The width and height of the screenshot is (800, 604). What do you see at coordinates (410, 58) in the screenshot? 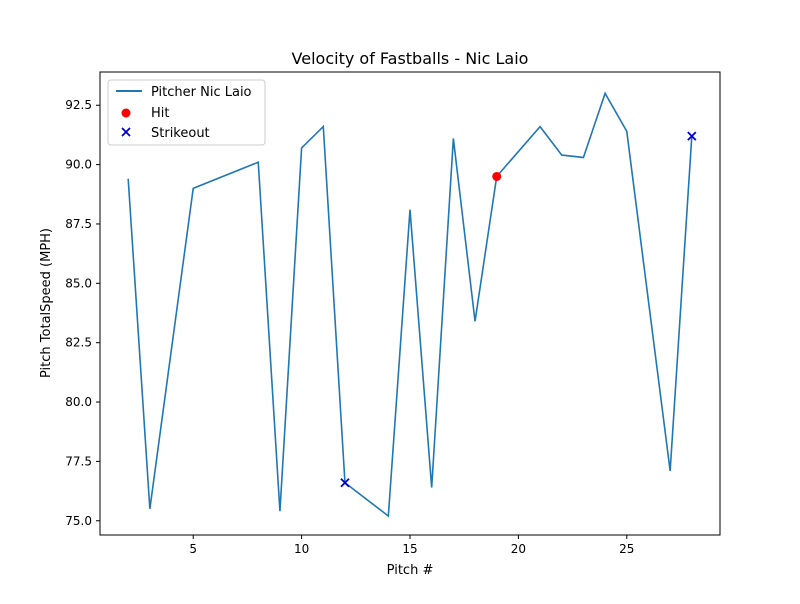
I see `chart-title: Velocity of Fastballs - Nic Laio` at bounding box center [410, 58].